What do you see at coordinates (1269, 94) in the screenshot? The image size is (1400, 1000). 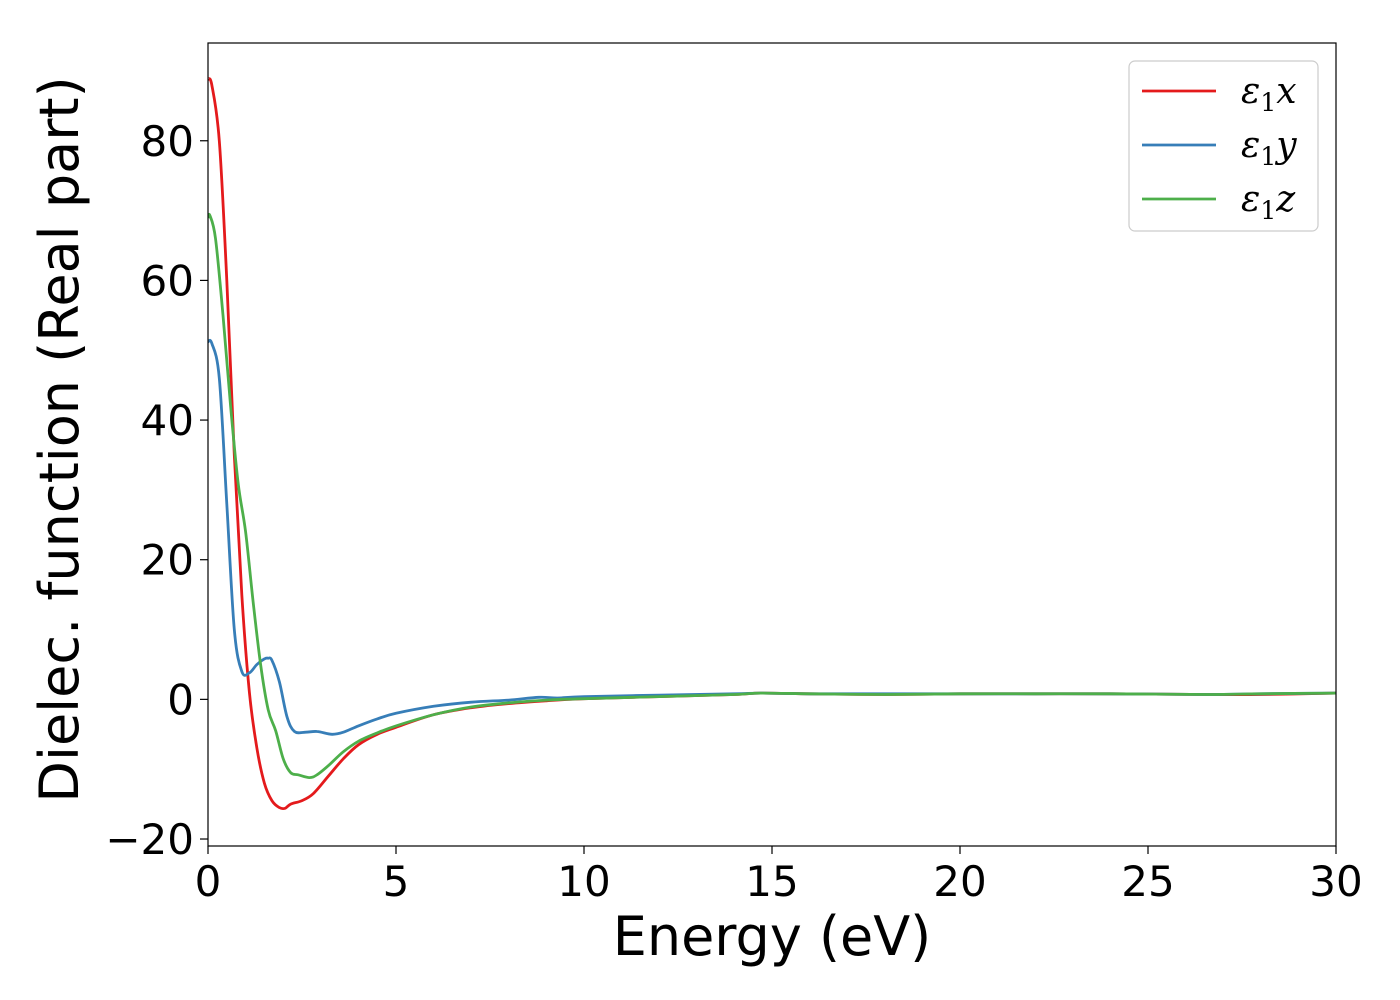 I see `legend-label-x: ε1x` at bounding box center [1269, 94].